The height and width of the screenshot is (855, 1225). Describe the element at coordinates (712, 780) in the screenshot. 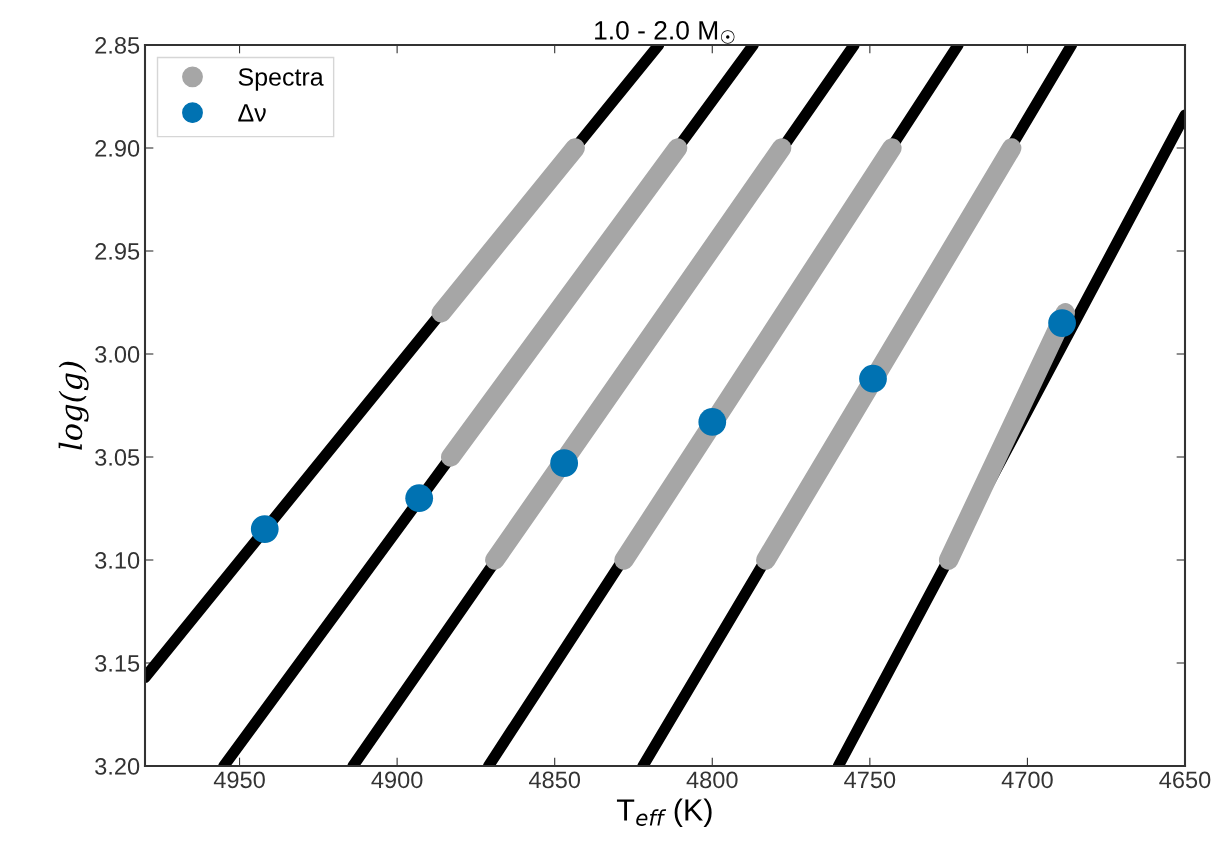

I see `x-tick-label: 4800` at that location.